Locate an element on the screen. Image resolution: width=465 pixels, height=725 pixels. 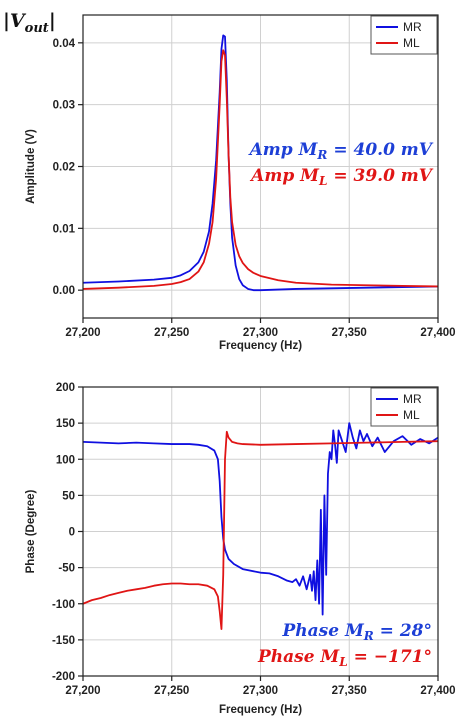
y-tick-label: 0 is located at coordinates (72, 533).